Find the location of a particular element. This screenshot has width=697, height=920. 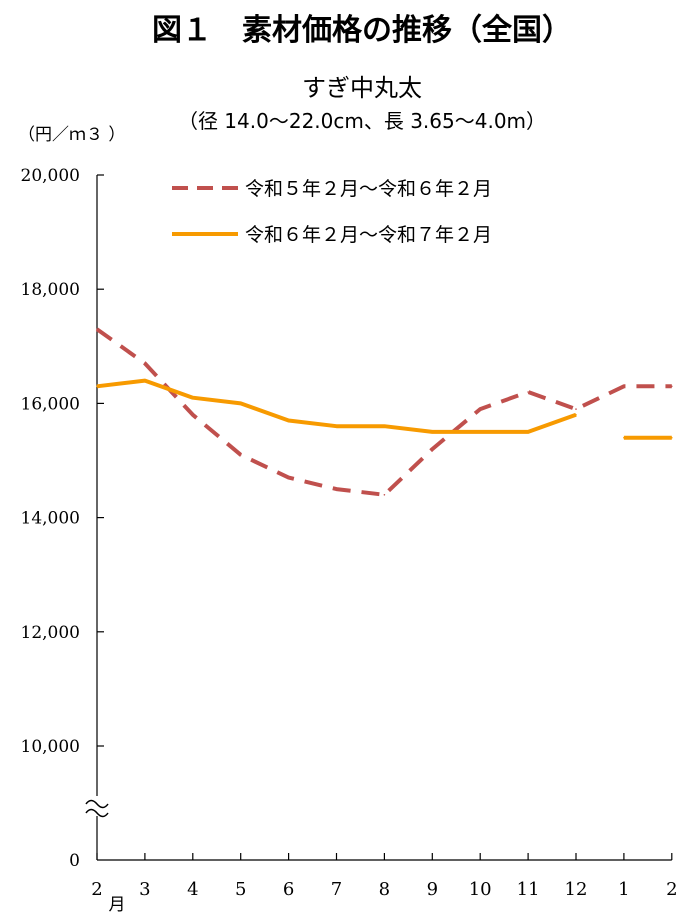

y-zero-label: 0 is located at coordinates (74, 861).